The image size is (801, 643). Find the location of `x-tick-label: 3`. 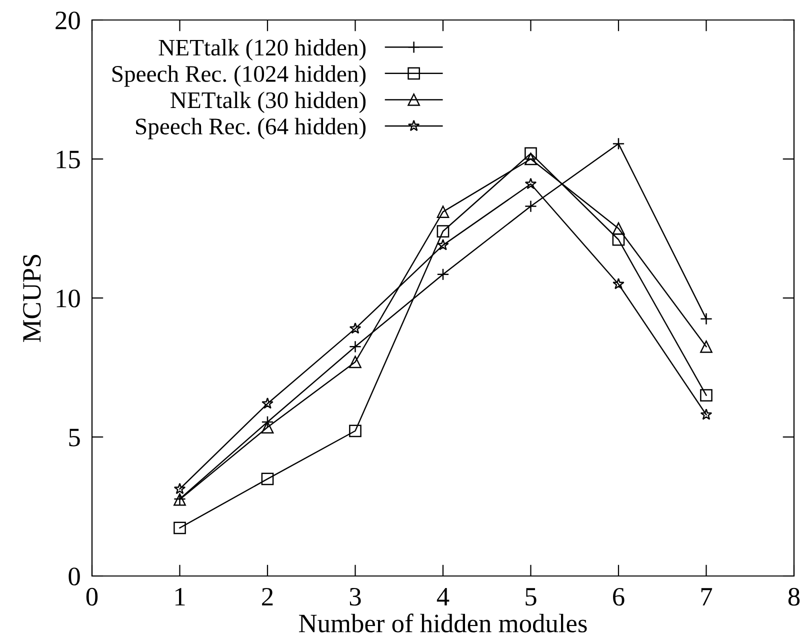

x-tick-label: 3 is located at coordinates (355, 597).